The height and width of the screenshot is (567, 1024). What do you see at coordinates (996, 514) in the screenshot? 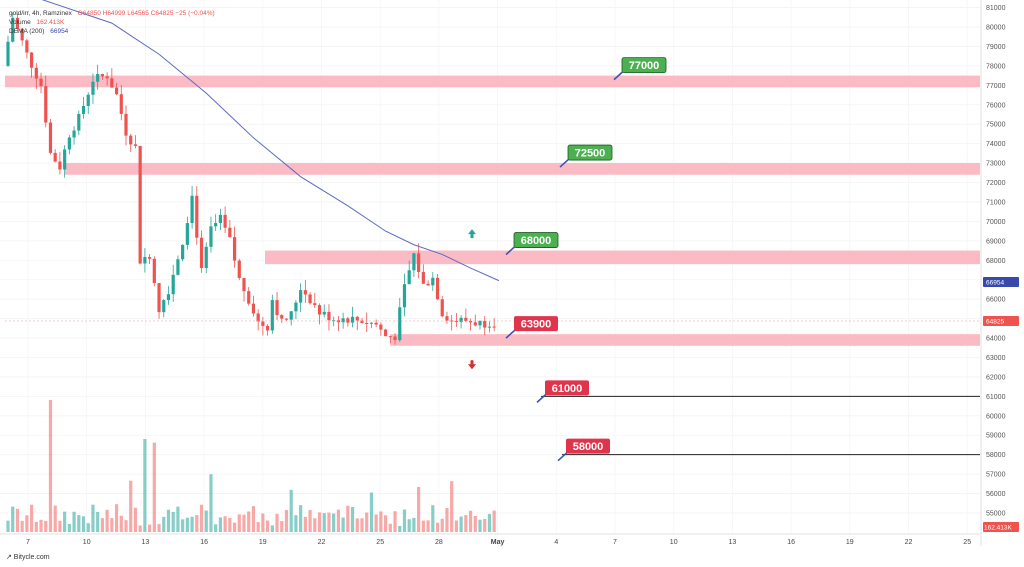
I see `price-tick-label: 55000` at bounding box center [996, 514].